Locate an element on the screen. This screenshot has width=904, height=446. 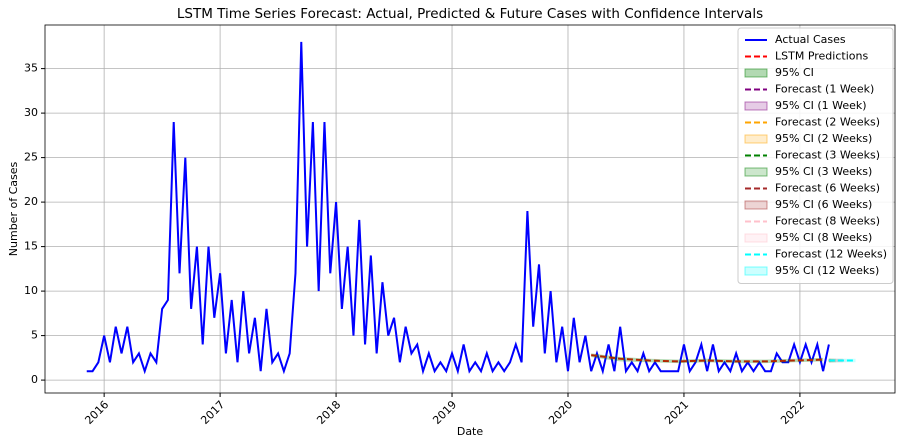
legend-box is located at coordinates (815, 155).